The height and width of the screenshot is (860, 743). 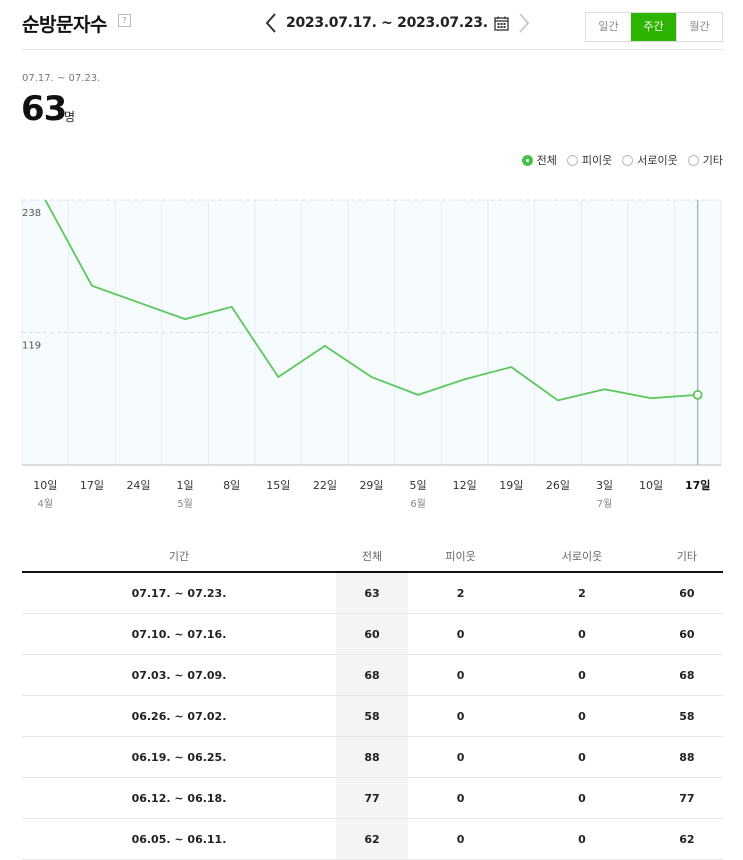 I want to click on table-header-row: 기간 전체 피이웃 서로이웃 기타, so click(x=372, y=556).